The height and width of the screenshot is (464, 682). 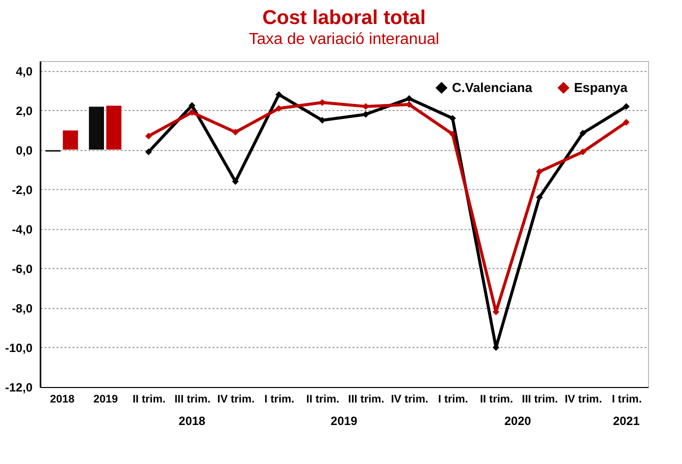 What do you see at coordinates (19, 347) in the screenshot?
I see `y-tick-label: -10,0` at bounding box center [19, 347].